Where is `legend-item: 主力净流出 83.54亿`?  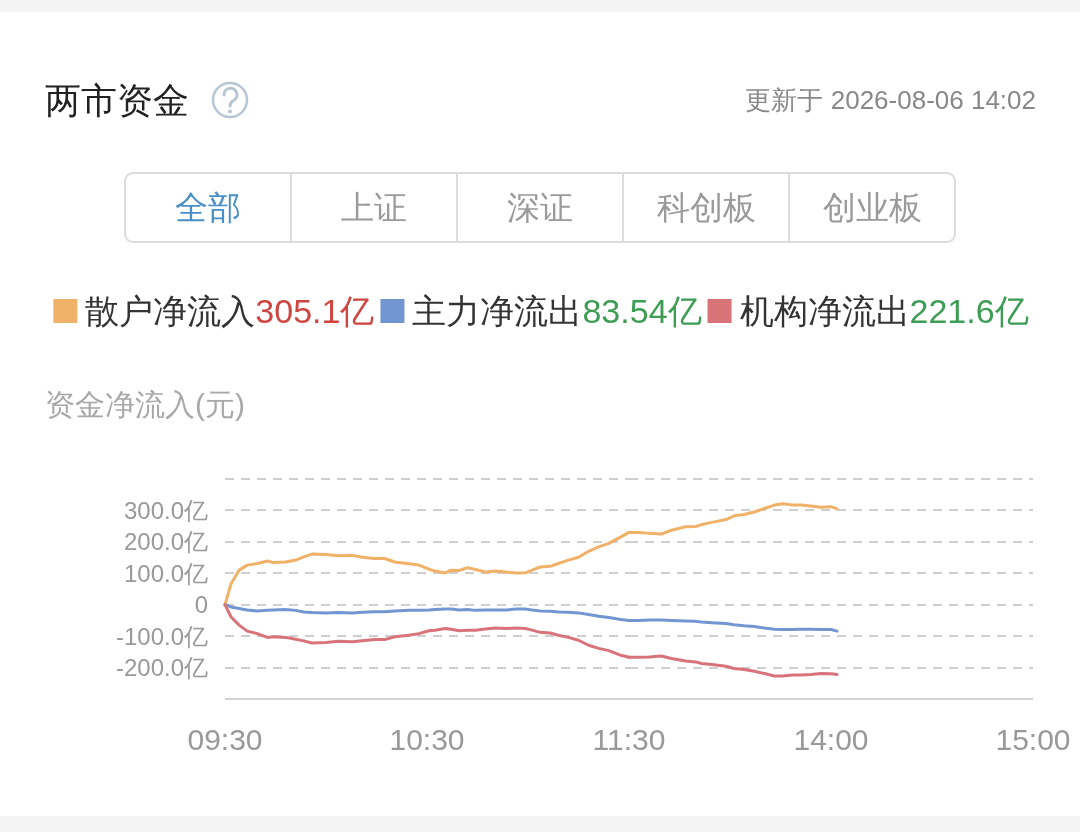 legend-item: 主力净流出 83.54亿 is located at coordinates (541, 311).